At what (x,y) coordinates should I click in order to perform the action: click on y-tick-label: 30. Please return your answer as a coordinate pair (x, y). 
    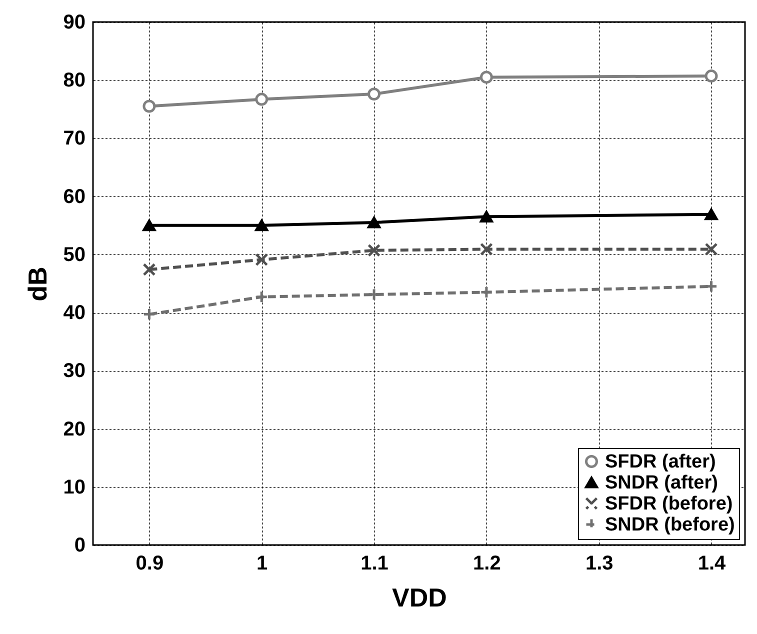
    Looking at the image, I should click on (74, 371).